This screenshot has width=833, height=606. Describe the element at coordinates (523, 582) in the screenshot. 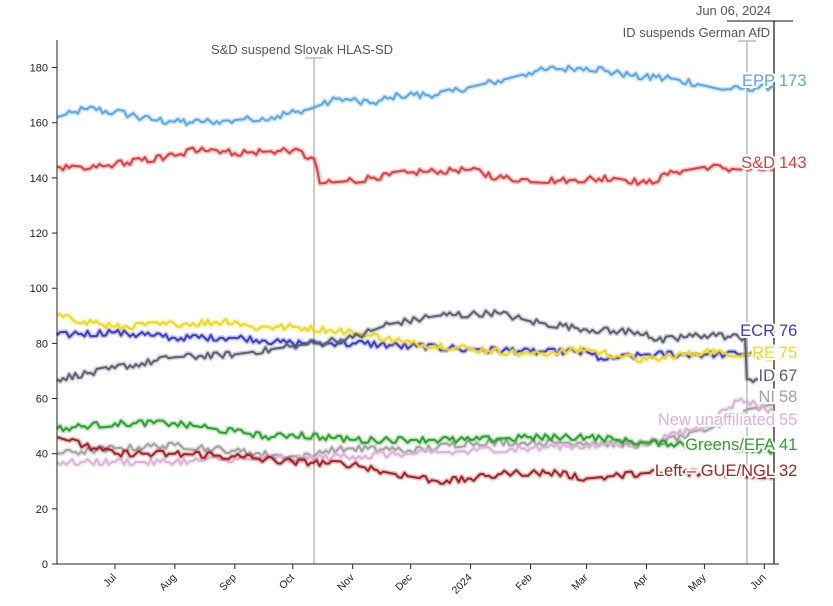

I see `x-tick-label: Feb` at that location.